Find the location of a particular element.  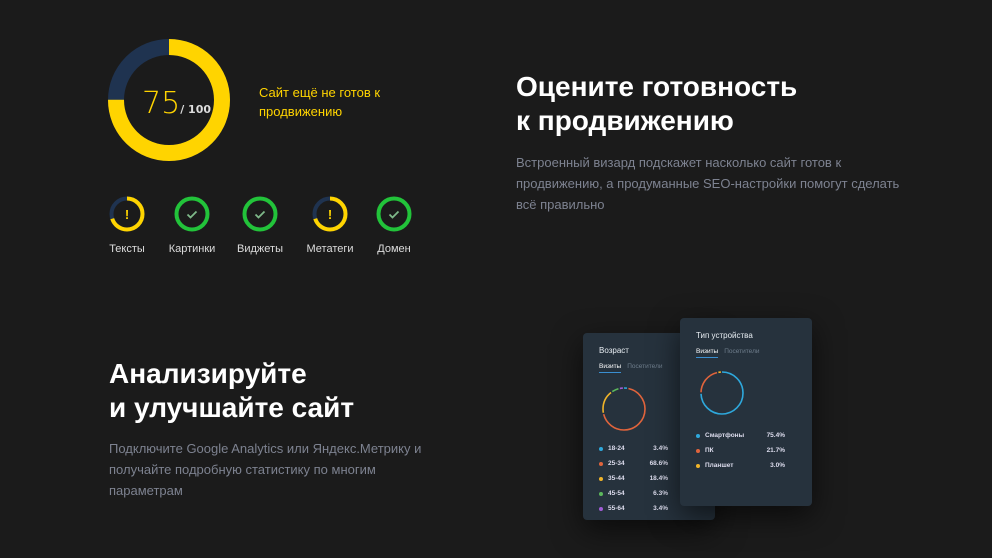

legend-item: 25-34 68.6% is located at coordinates (633, 463).